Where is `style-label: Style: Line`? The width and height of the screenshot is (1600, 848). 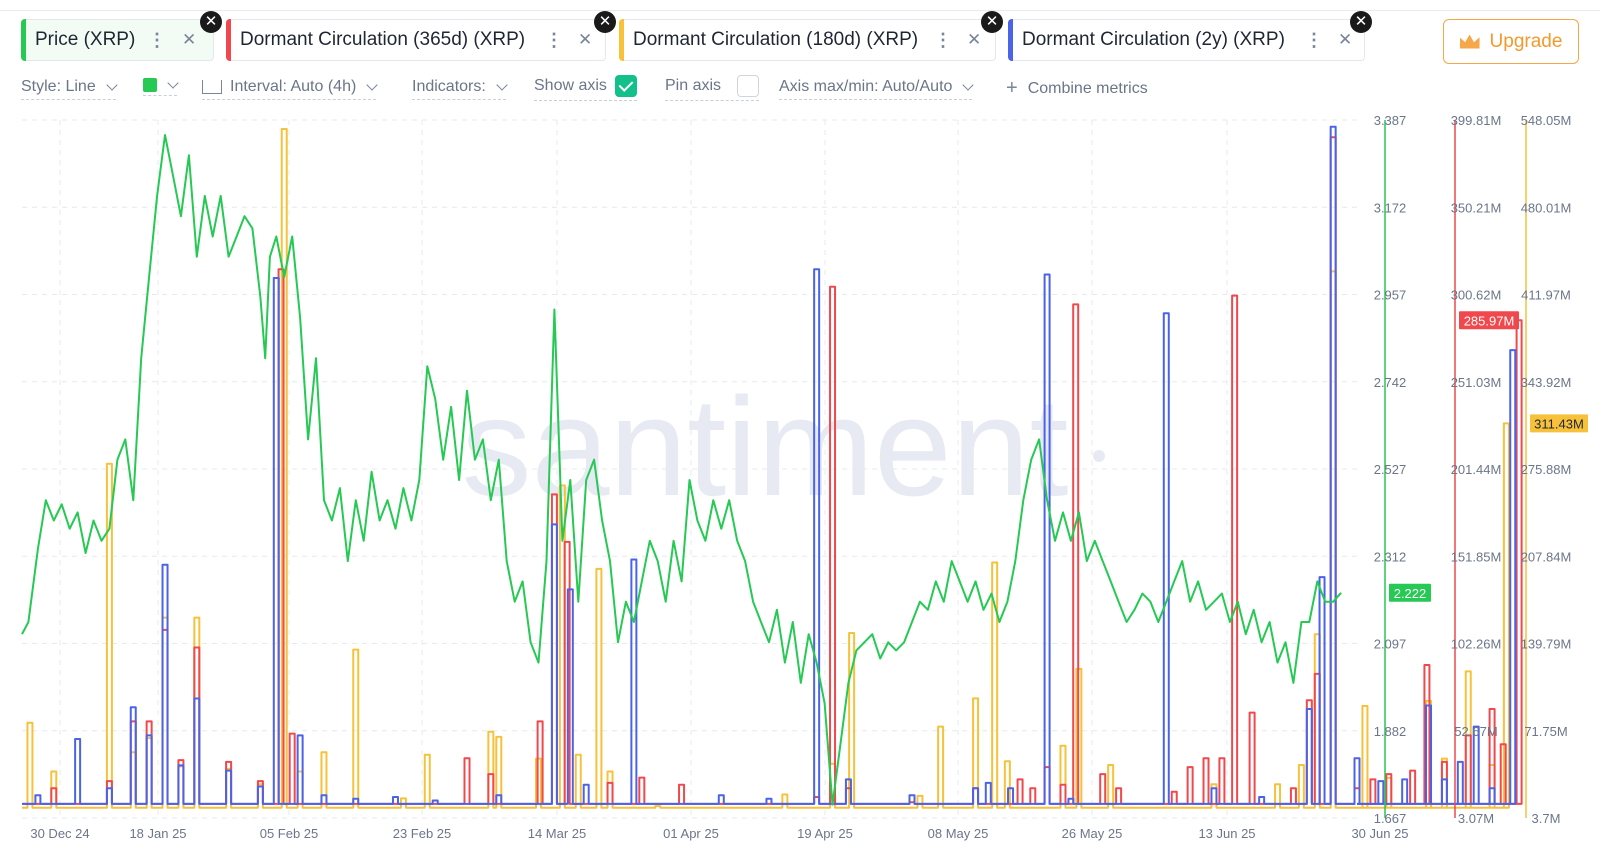
style-label: Style: Line is located at coordinates (58, 86).